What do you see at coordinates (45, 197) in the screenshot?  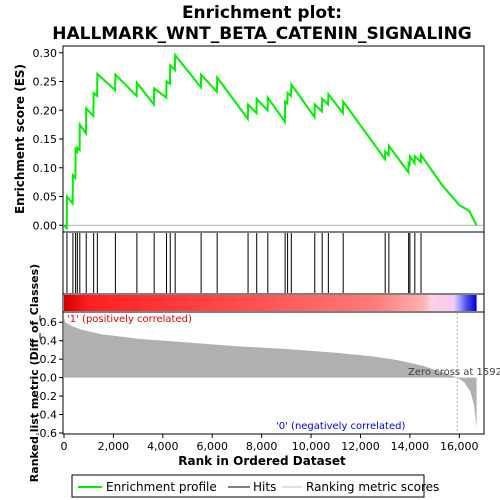 I see `es-tick-label: 0.05` at bounding box center [45, 197].